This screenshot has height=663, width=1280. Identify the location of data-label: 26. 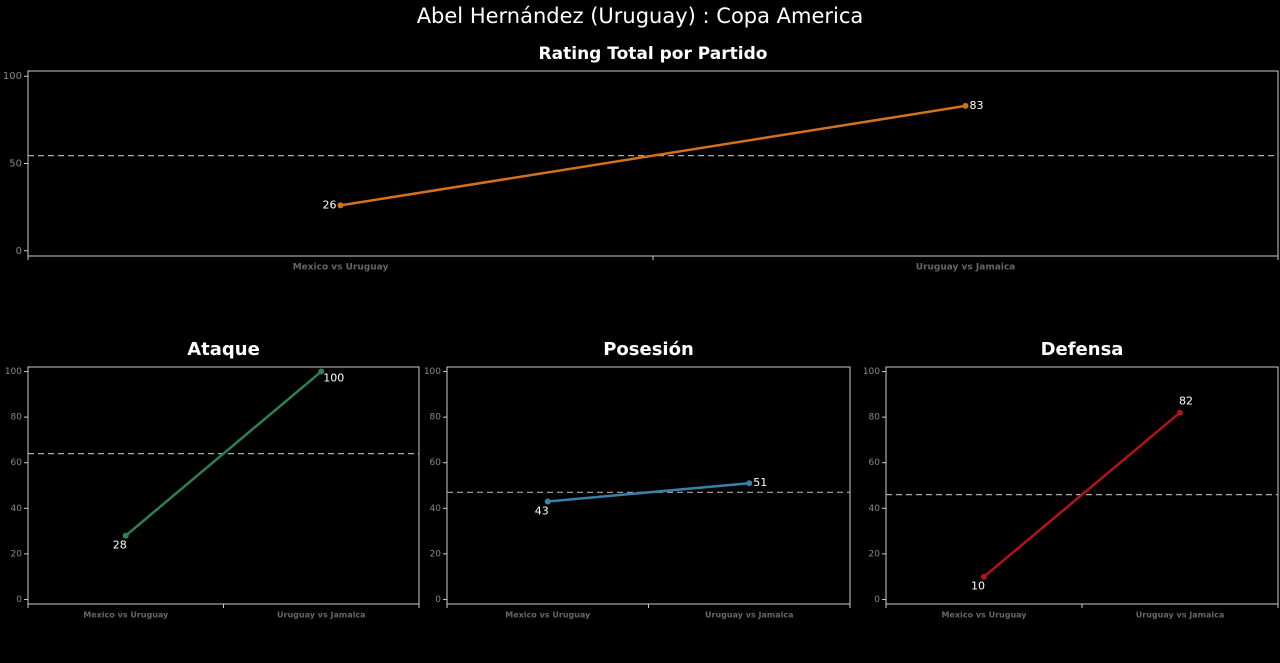
(330, 204).